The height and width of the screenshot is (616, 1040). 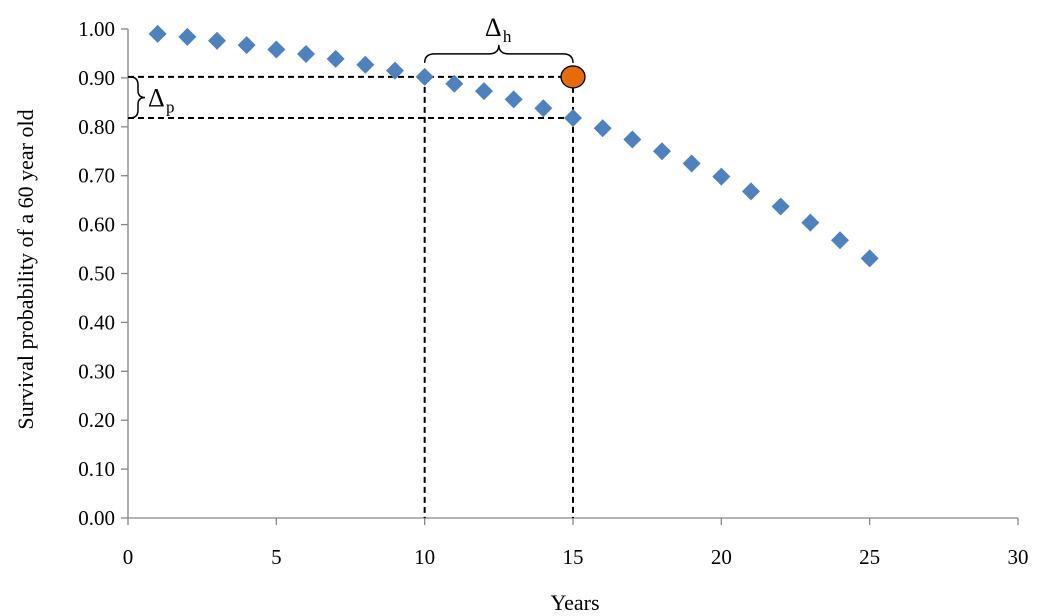 I want to click on delta-h-subscript: h, so click(x=507, y=36).